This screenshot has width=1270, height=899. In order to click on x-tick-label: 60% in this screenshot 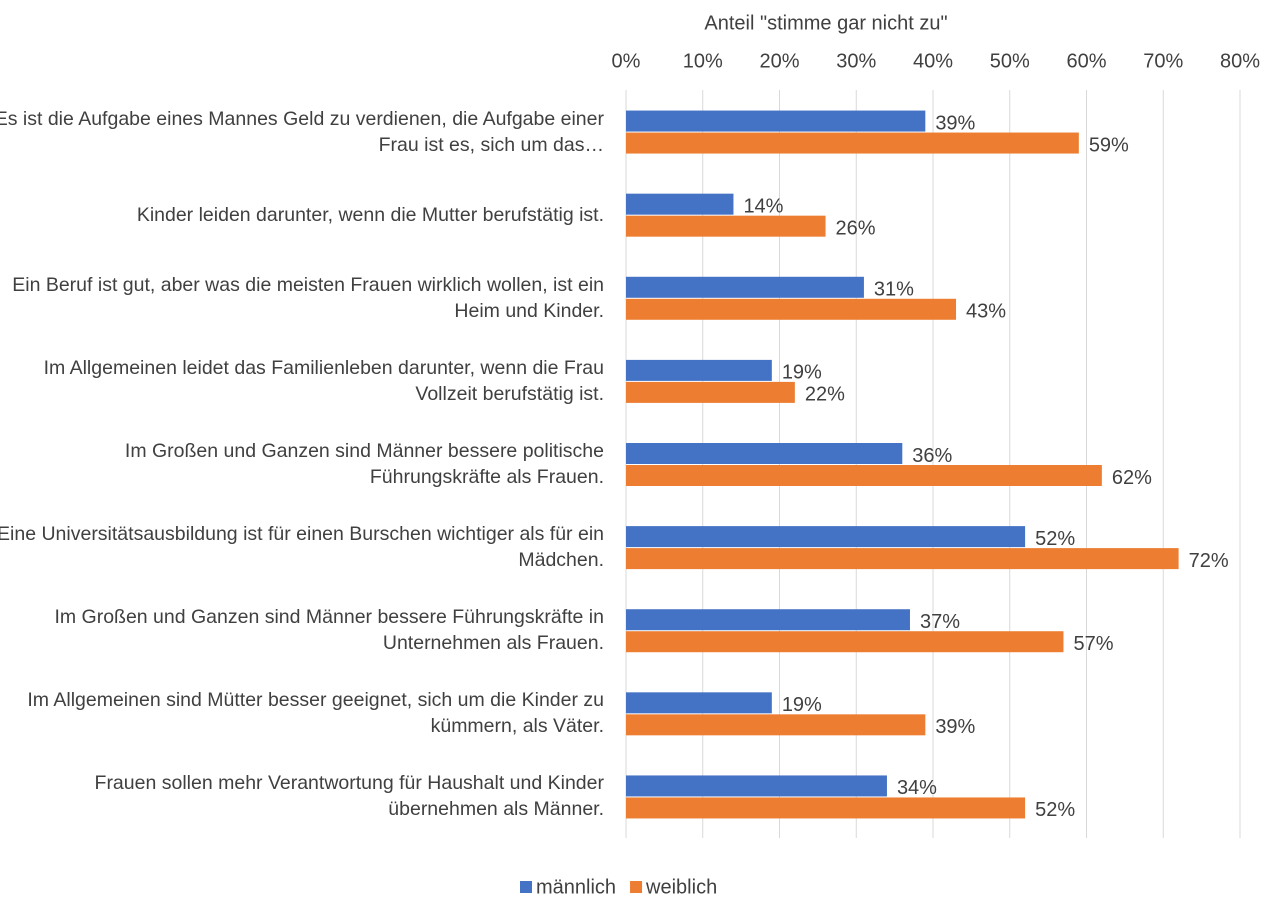, I will do `click(1086, 61)`.